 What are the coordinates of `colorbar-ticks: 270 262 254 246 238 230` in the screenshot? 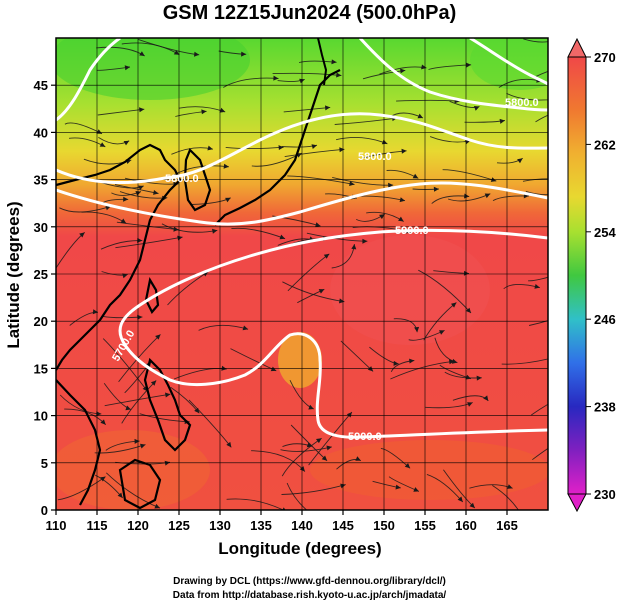 It's located at (601, 276).